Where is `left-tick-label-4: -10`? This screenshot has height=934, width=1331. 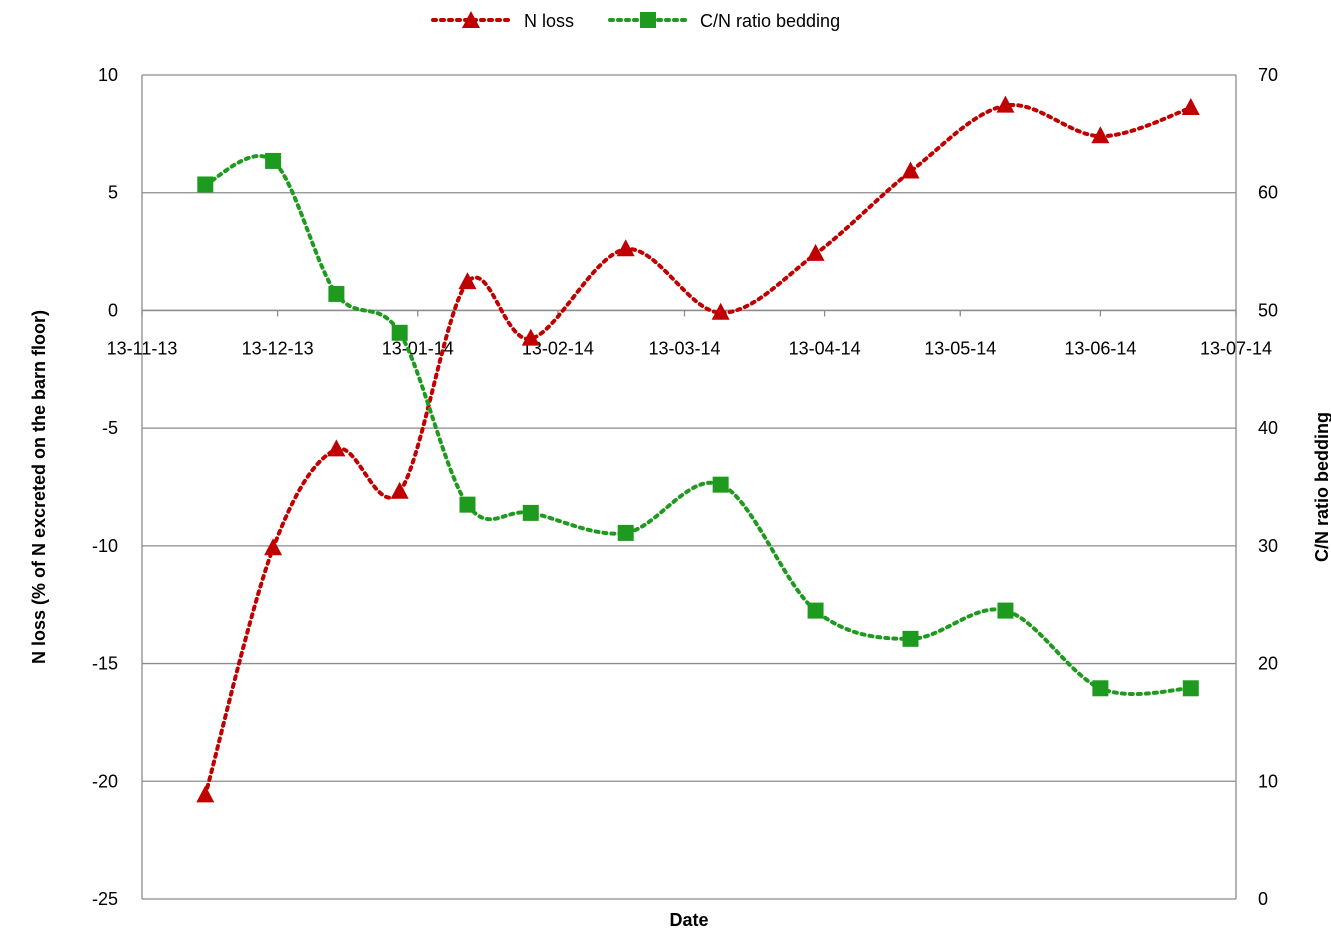 left-tick-label-4: -10 is located at coordinates (105, 546).